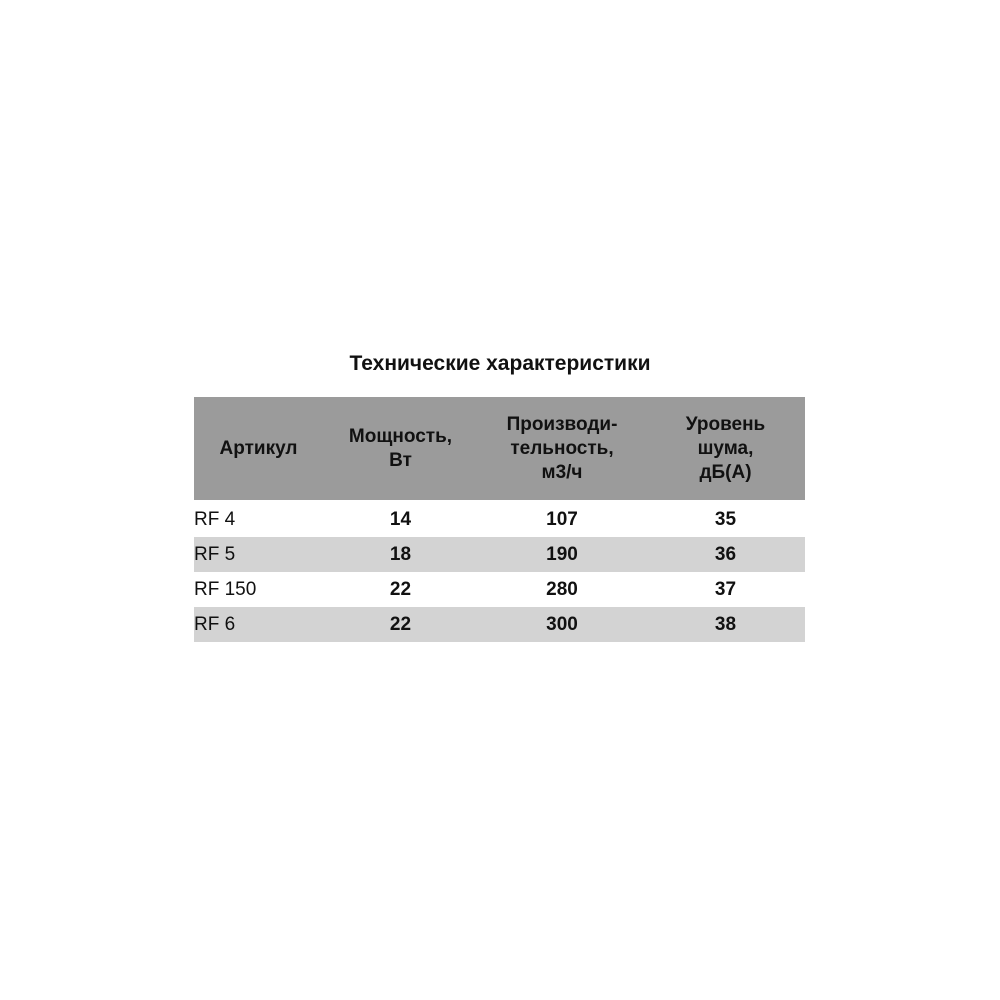 The width and height of the screenshot is (1000, 1000). I want to click on header-line: Вт, so click(400, 460).